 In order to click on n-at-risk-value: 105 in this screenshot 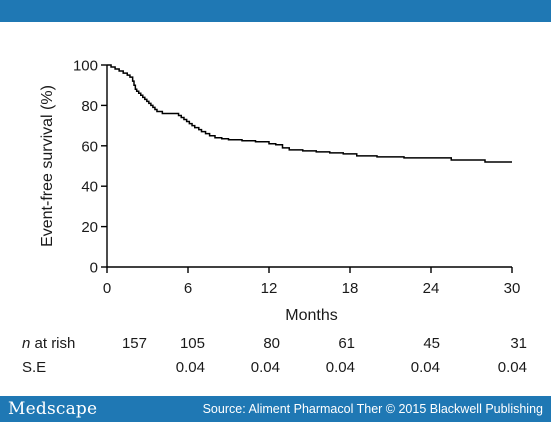, I will do `click(192, 343)`.